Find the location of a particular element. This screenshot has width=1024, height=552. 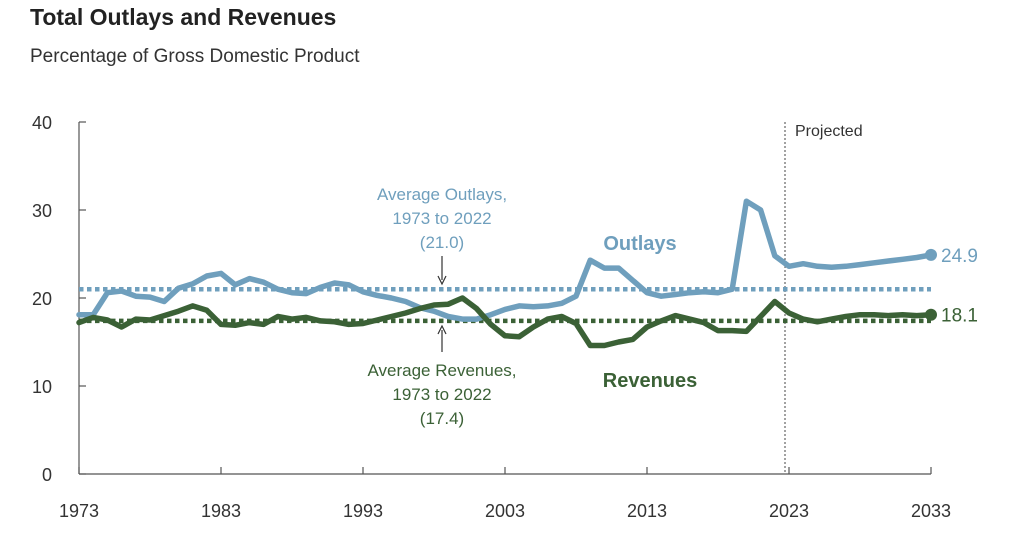

y-tick-label: 10 is located at coordinates (42, 387).